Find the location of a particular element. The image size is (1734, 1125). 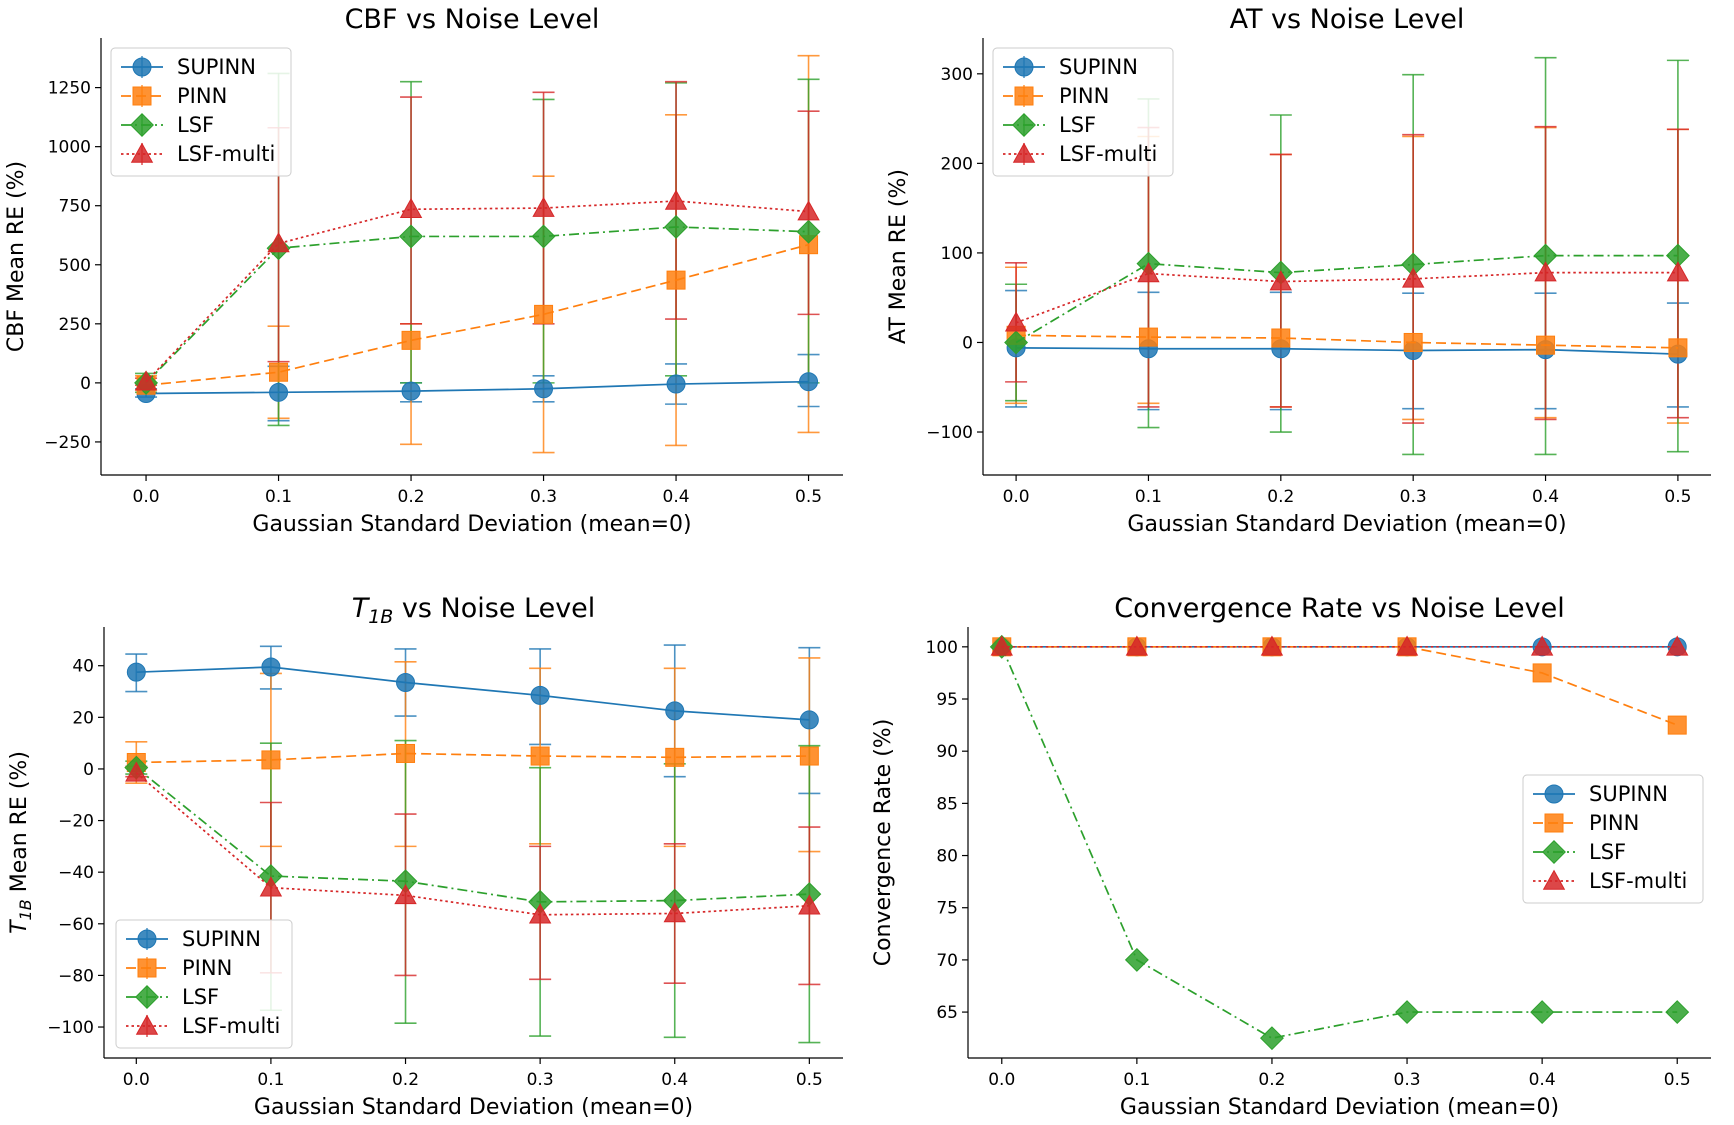

t1b-legend: SUPINN PINN LSF LSF-multi is located at coordinates (204, 984).